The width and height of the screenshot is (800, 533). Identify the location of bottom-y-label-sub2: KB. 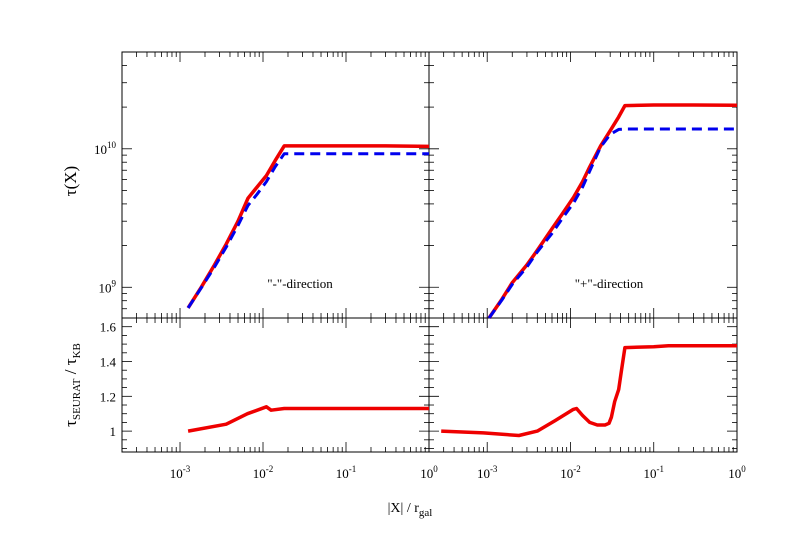
(77, 350).